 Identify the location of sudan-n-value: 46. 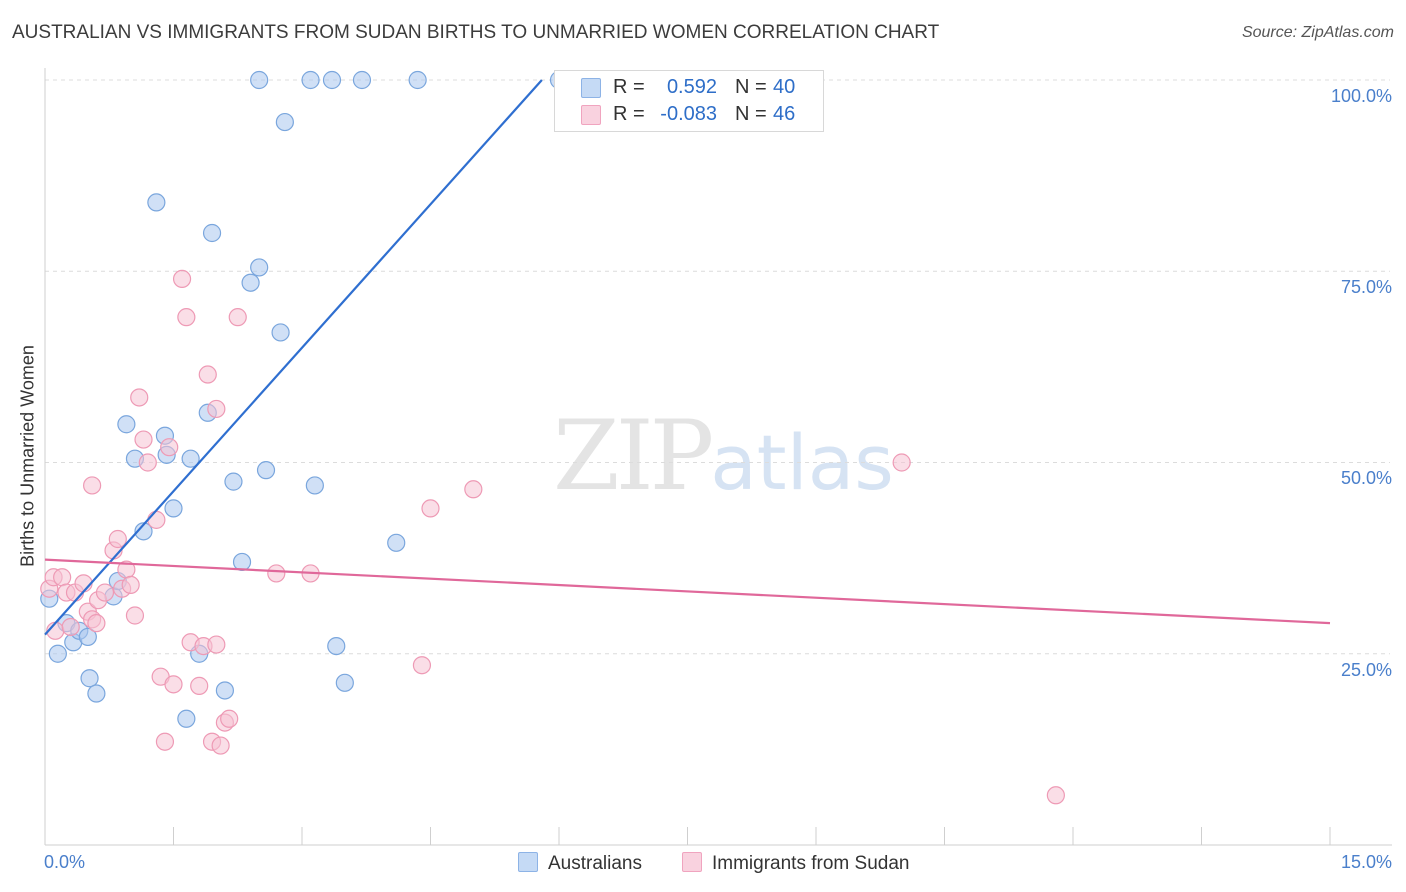
(784, 114).